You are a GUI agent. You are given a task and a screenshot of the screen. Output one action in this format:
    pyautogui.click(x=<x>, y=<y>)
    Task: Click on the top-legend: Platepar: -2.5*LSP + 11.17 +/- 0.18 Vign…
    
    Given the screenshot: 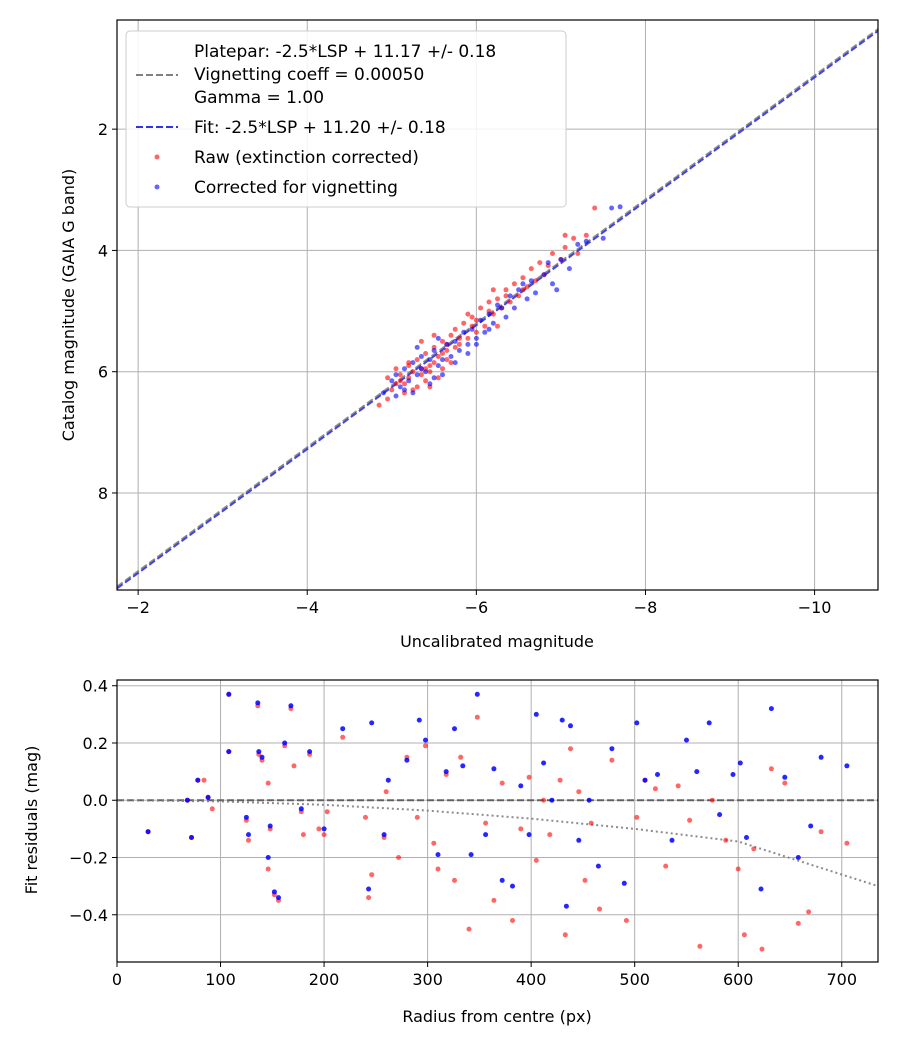 What is the action you would take?
    pyautogui.click(x=346, y=119)
    